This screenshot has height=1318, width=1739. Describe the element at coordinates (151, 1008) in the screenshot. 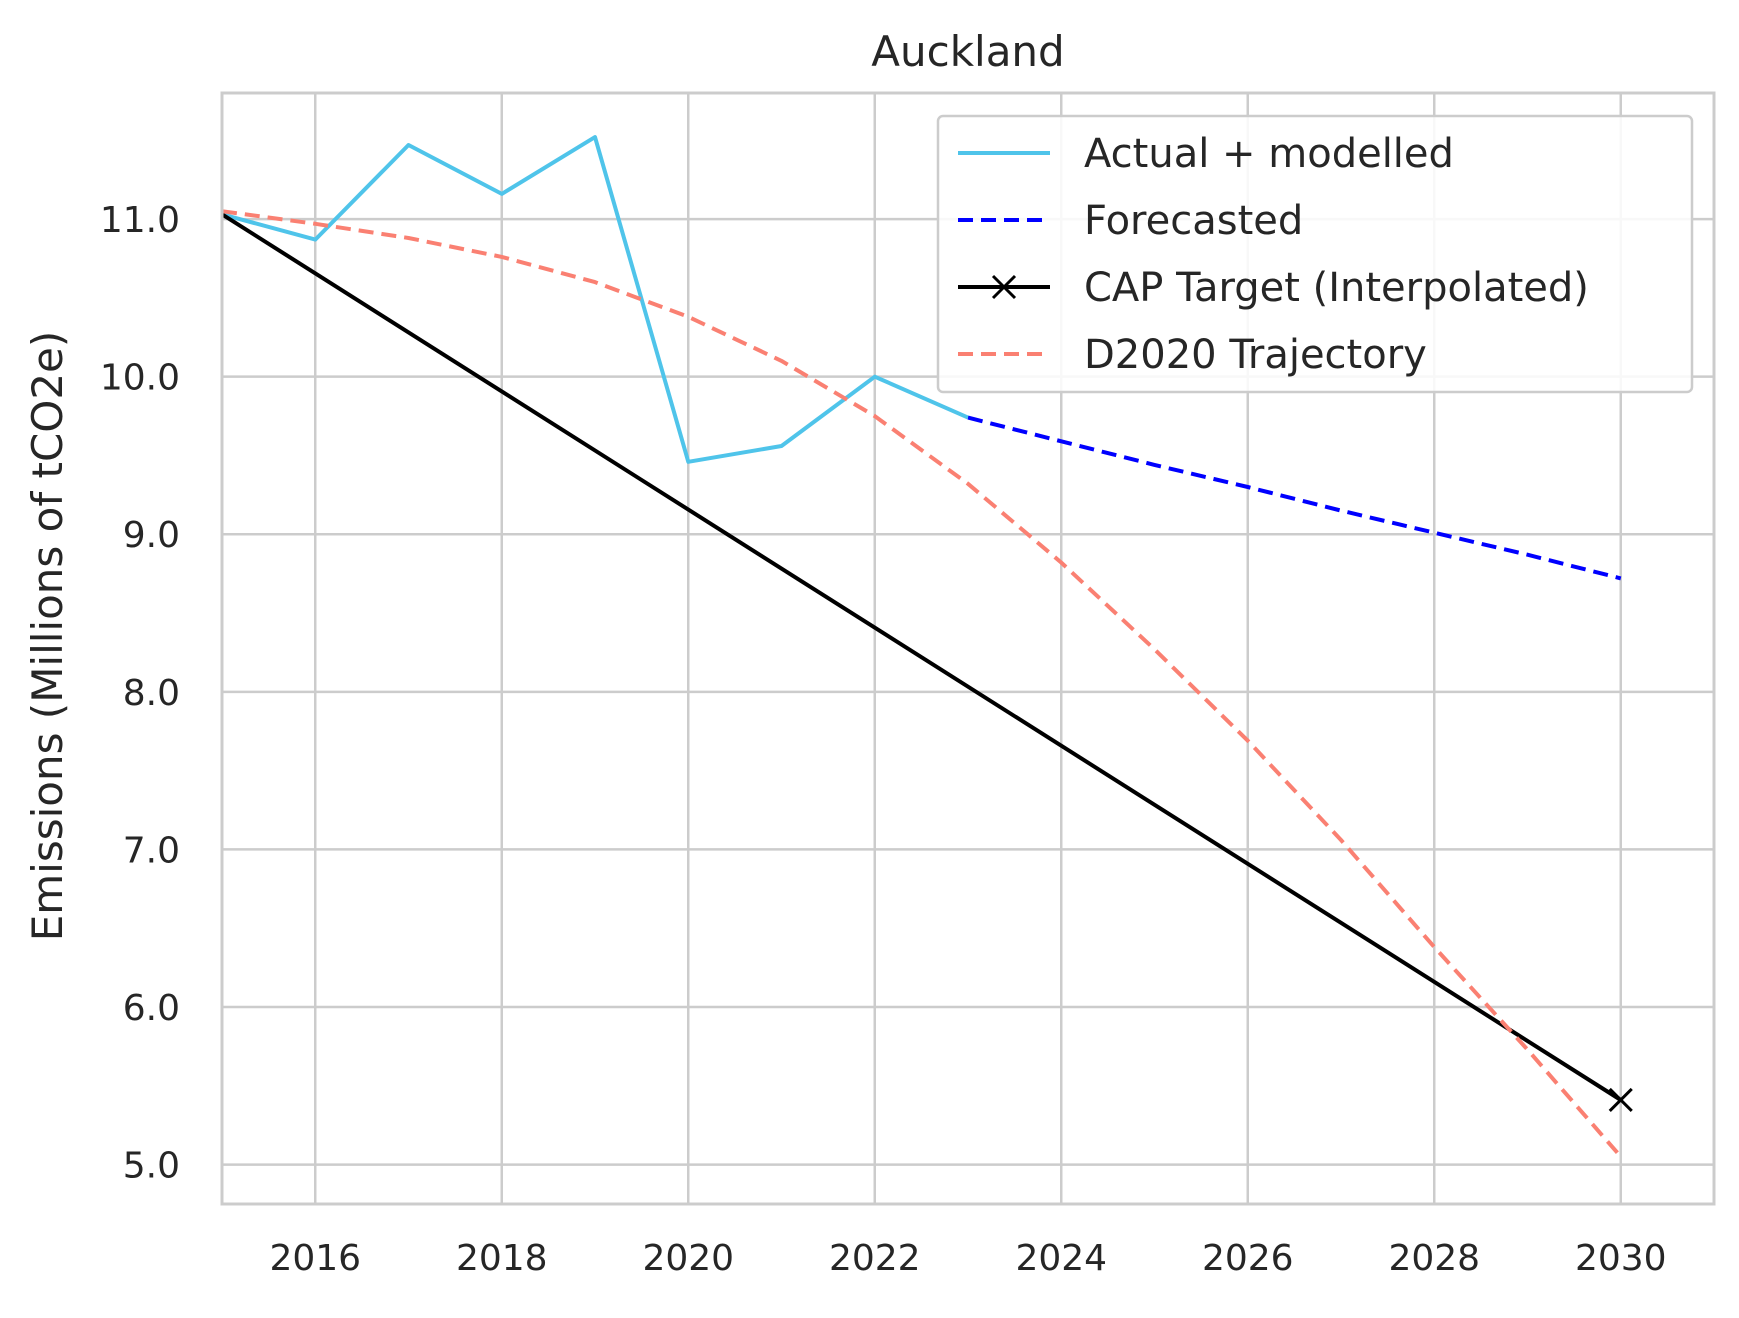

I see `y-tick-label: 6.0` at that location.